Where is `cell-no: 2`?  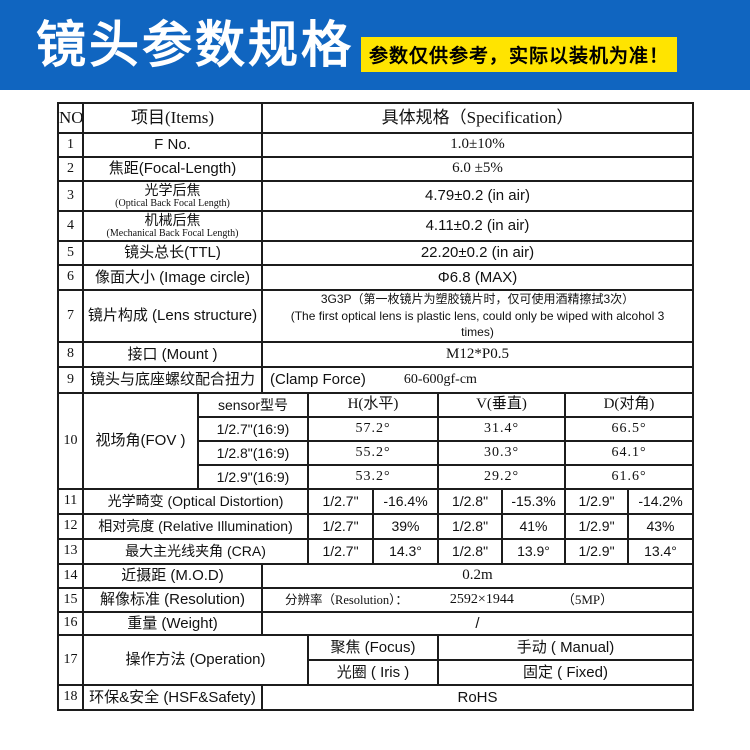
cell-no: 2 is located at coordinates (70, 169).